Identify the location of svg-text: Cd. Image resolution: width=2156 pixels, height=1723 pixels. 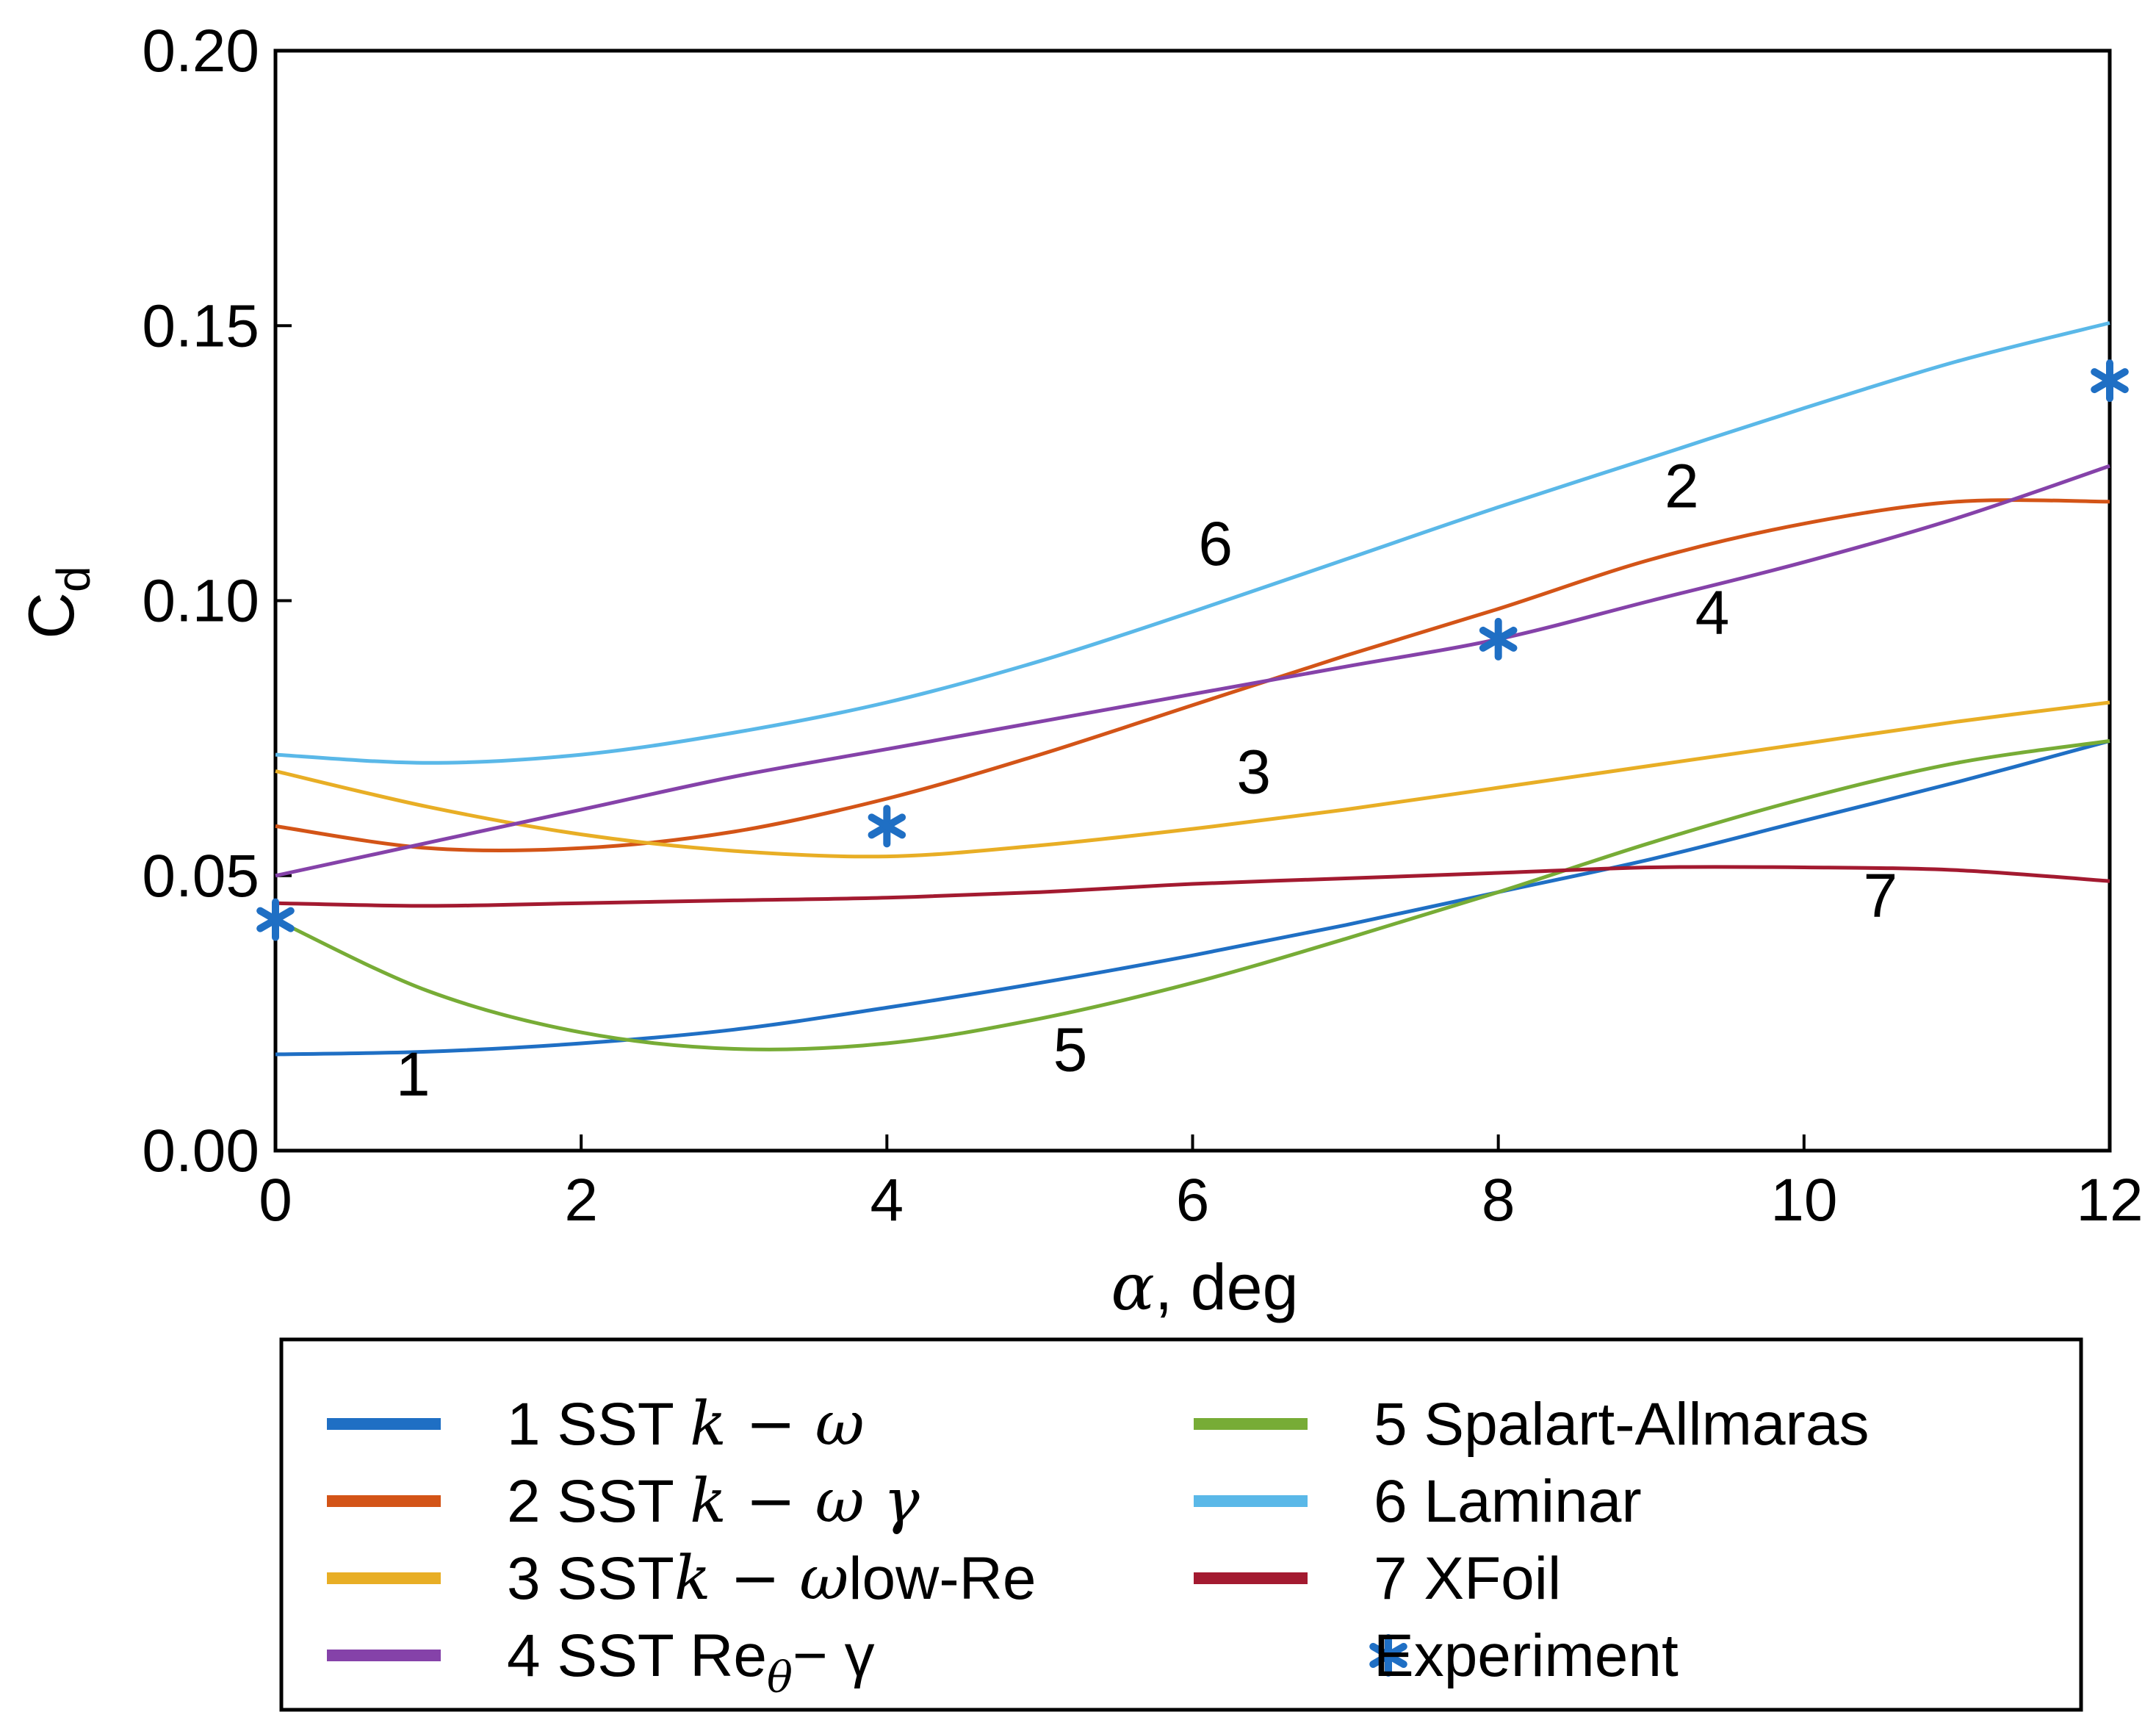
(57, 602).